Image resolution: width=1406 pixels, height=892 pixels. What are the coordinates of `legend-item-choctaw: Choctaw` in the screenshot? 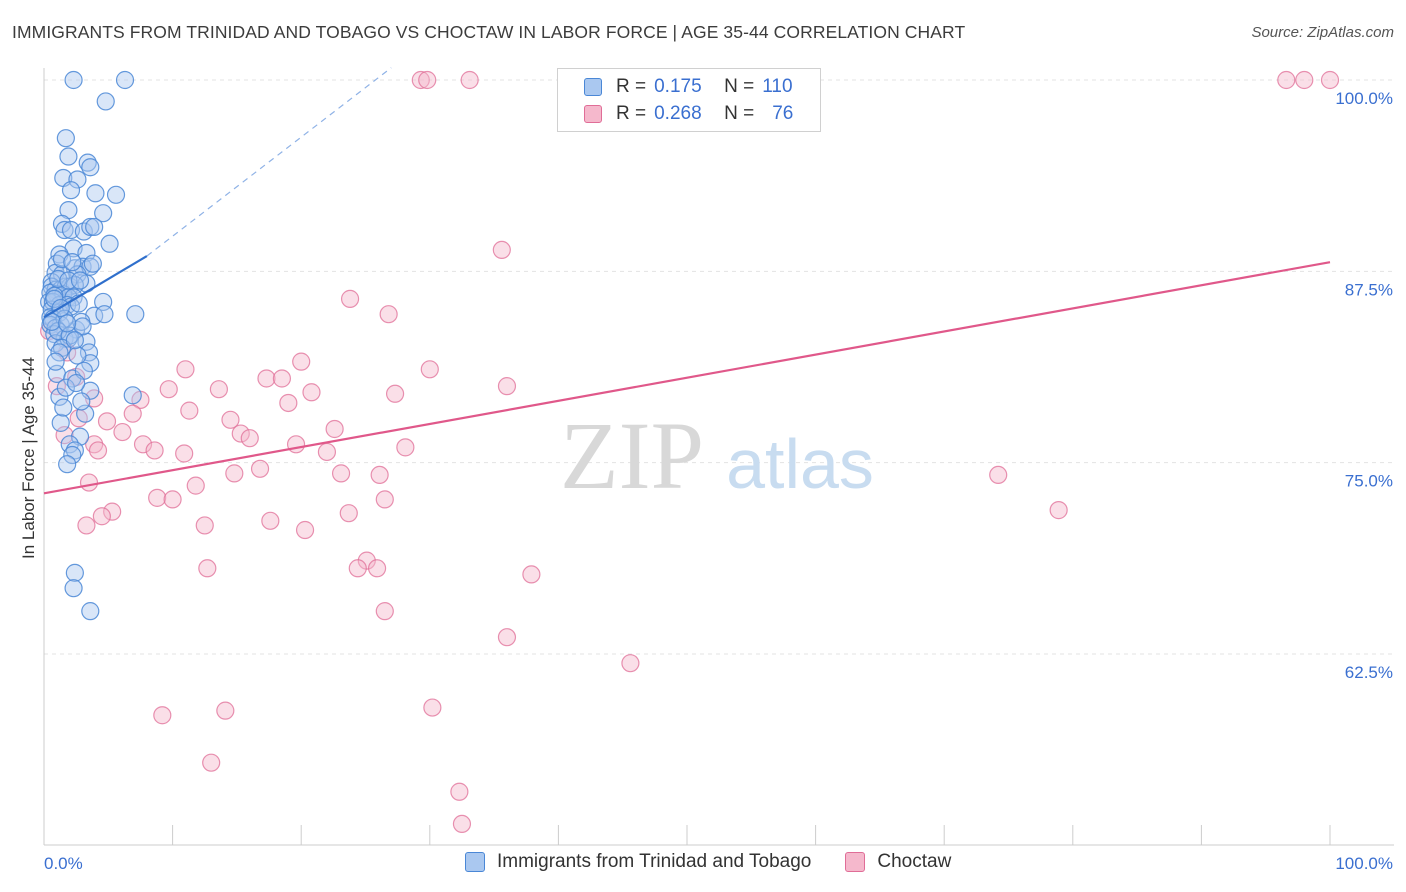 It's located at (898, 862).